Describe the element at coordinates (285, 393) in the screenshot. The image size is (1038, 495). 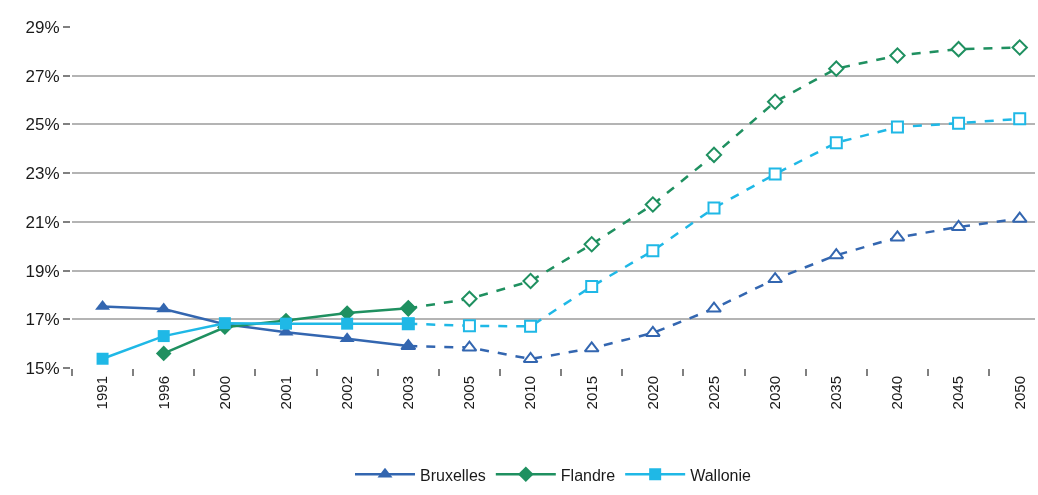
I see `x-tick-label: 2001` at that location.